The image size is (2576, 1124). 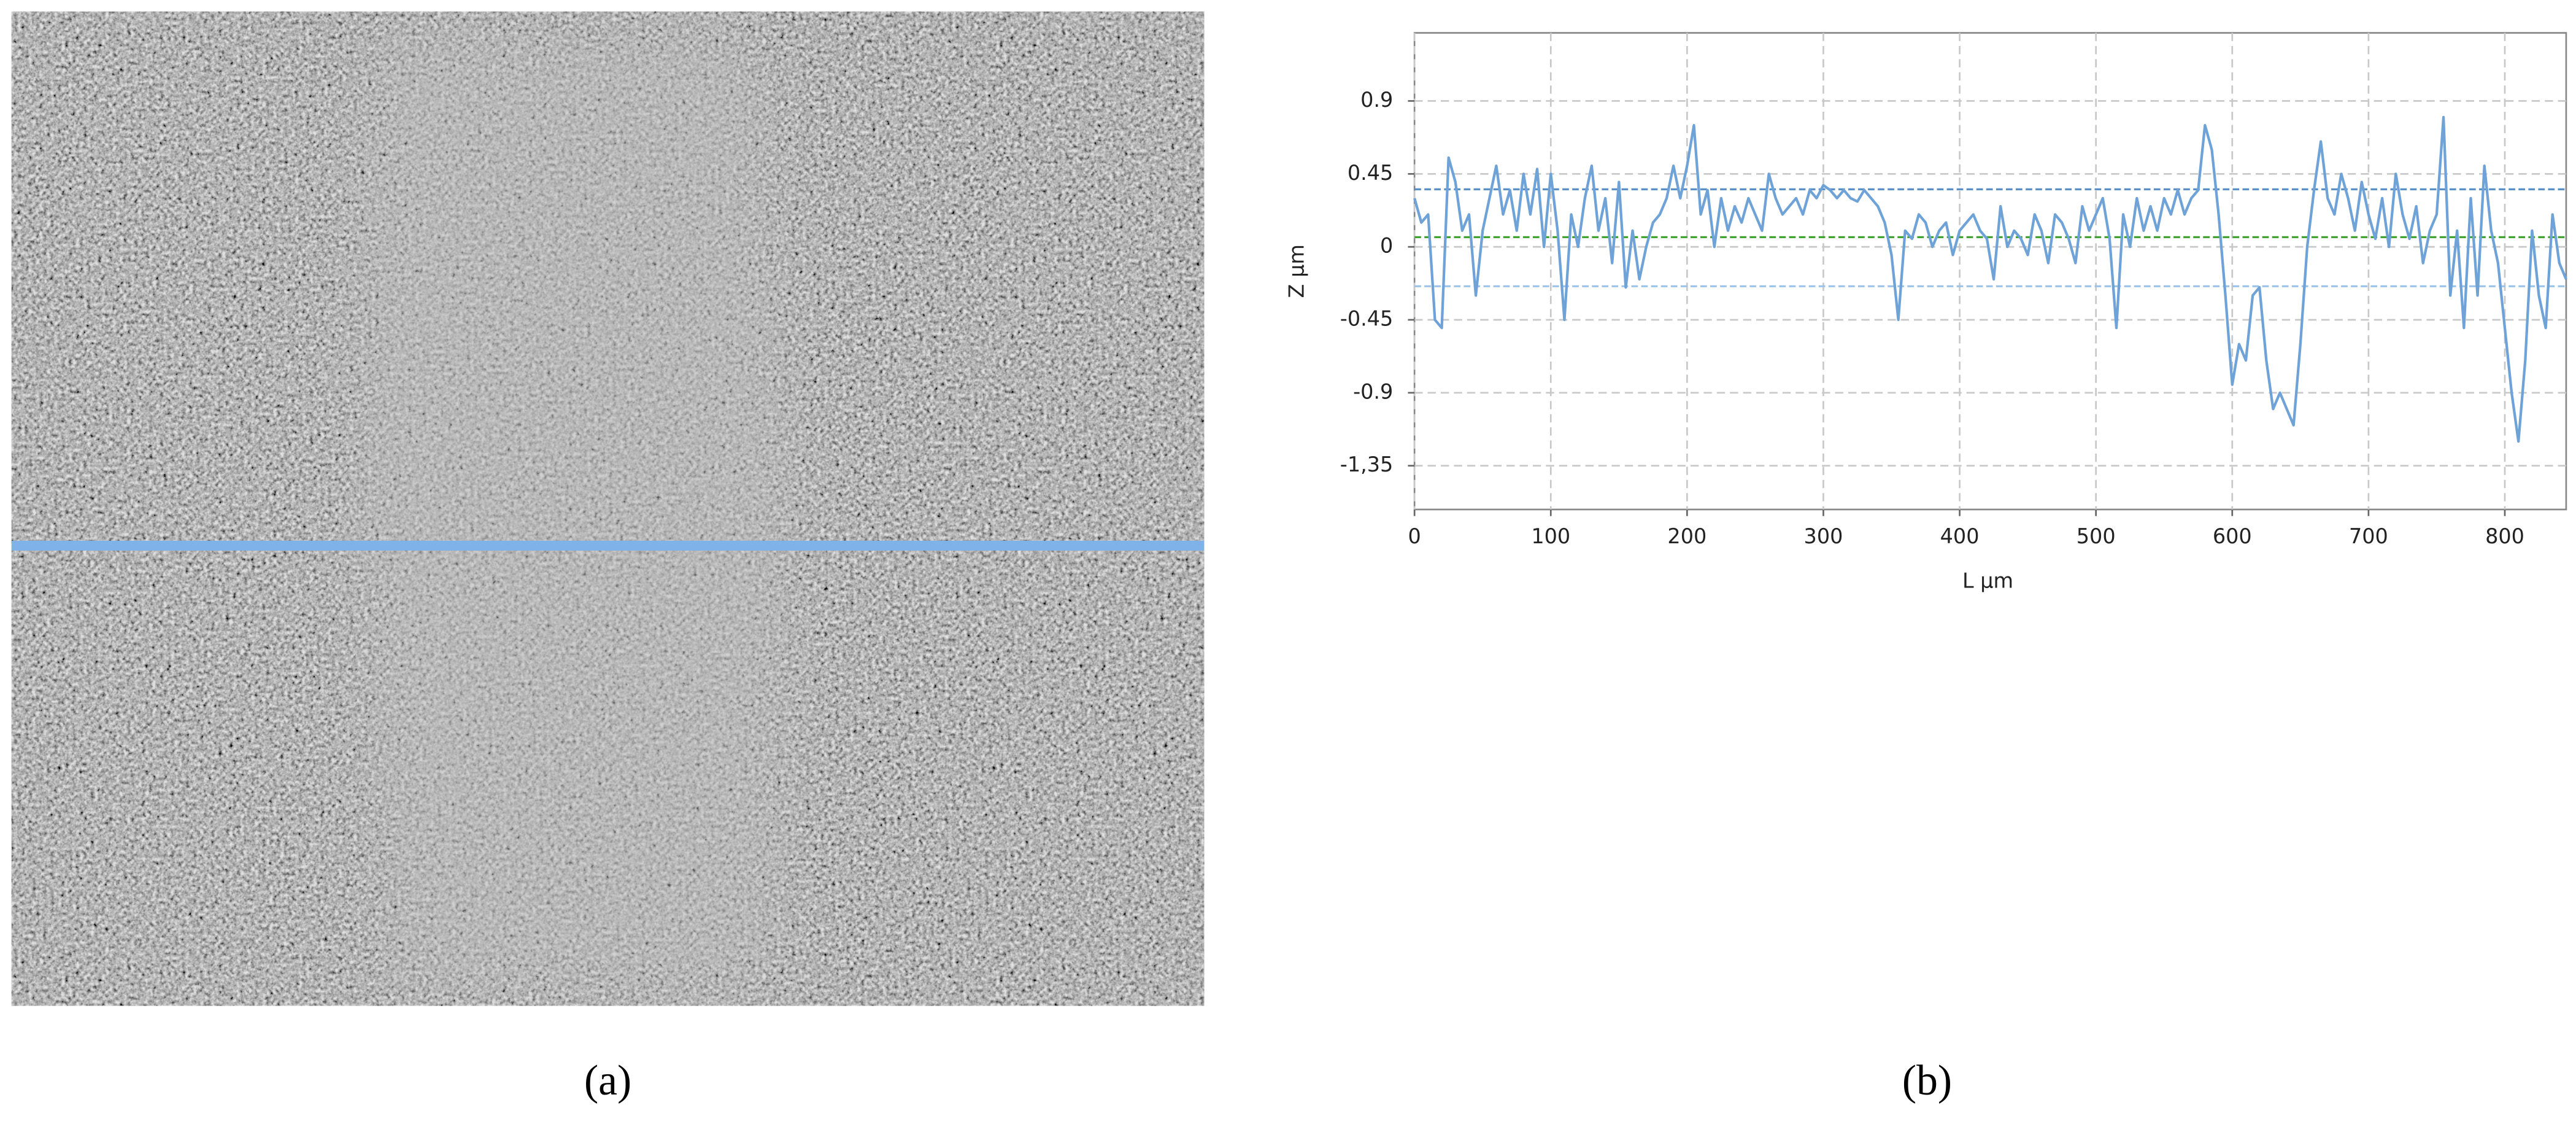 What do you see at coordinates (1927, 1080) in the screenshot?
I see `caption-b: (b)` at bounding box center [1927, 1080].